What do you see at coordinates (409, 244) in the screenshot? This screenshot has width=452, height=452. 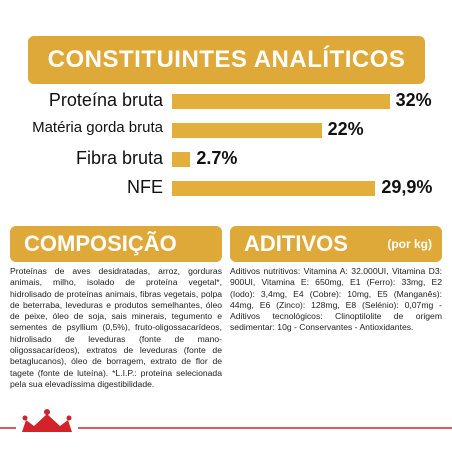 I see `additives-unit: (por kg)` at bounding box center [409, 244].